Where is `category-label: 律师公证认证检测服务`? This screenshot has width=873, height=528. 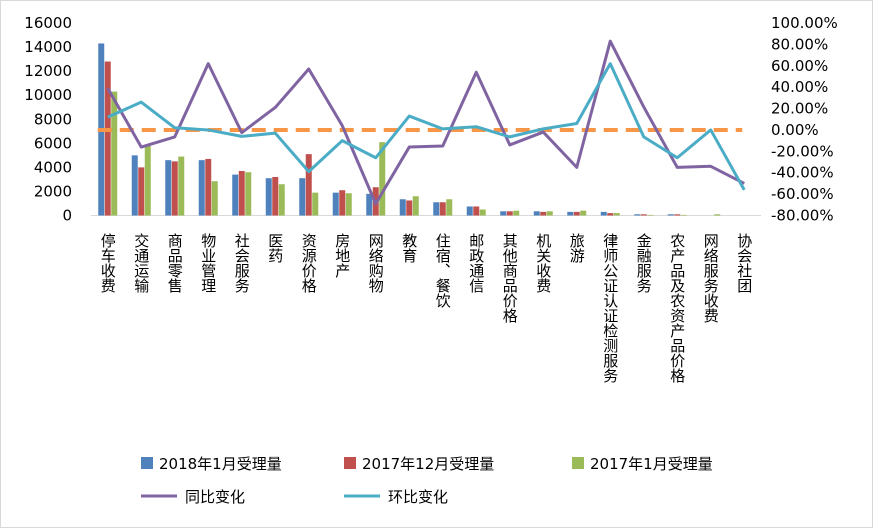 category-label: 律师公证认证检测服务 is located at coordinates (610, 308).